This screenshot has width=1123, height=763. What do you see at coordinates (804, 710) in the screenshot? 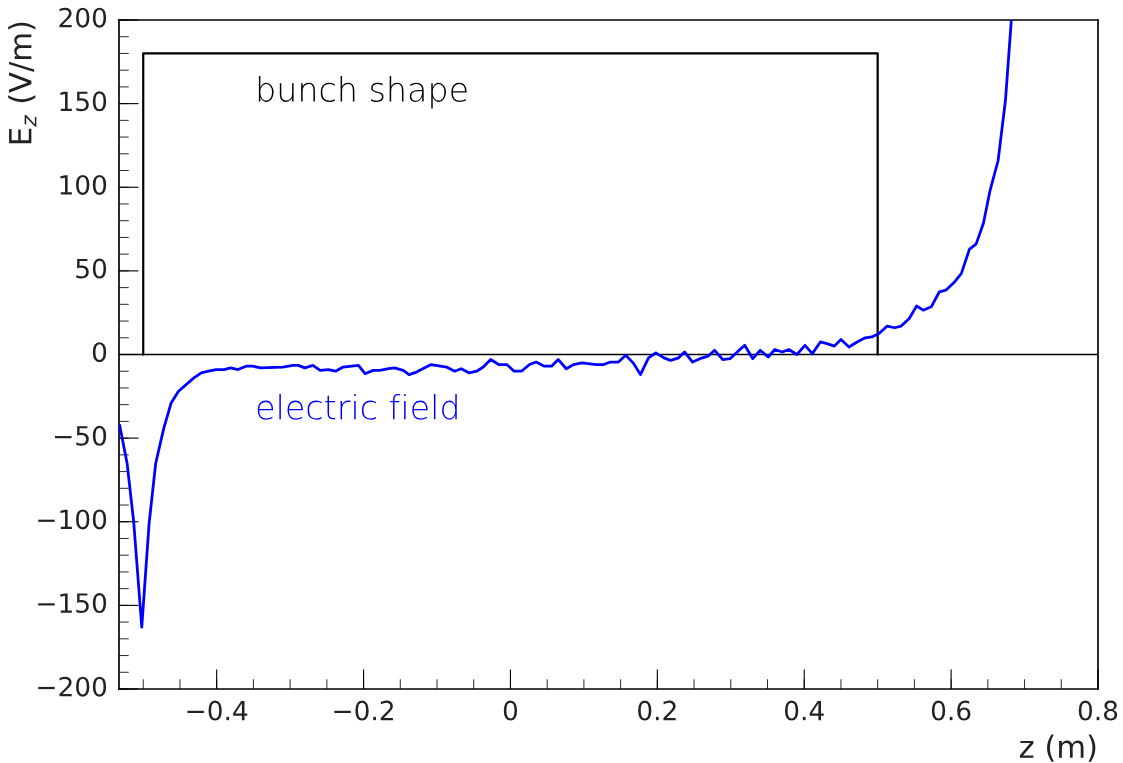
I see `x-tick-label: 0.4` at bounding box center [804, 710].